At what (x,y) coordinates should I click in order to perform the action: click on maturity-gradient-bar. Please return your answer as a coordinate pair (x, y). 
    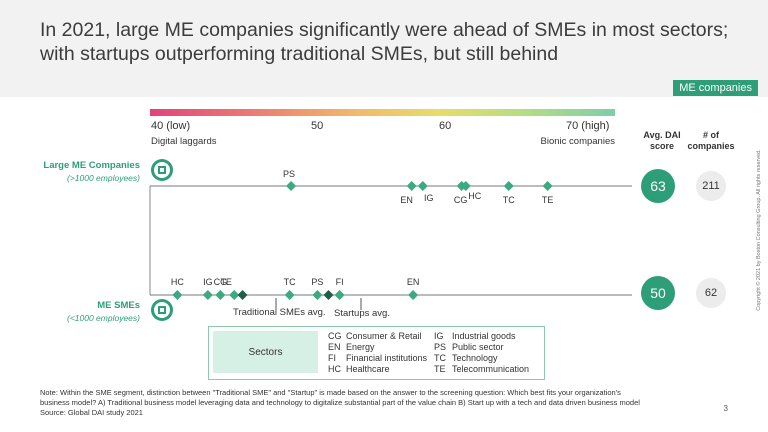
    Looking at the image, I should click on (382, 112).